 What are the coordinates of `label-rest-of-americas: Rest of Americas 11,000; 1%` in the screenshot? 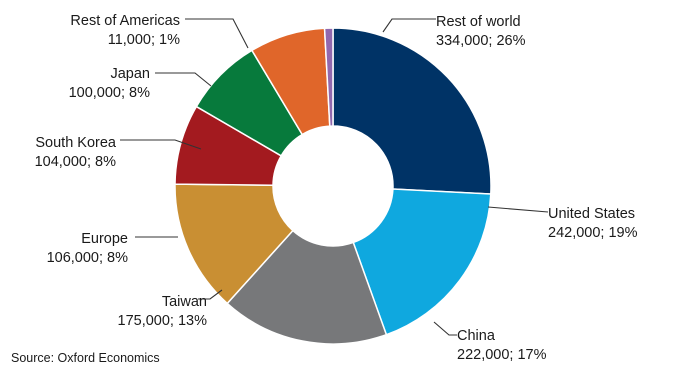 It's located at (125, 30).